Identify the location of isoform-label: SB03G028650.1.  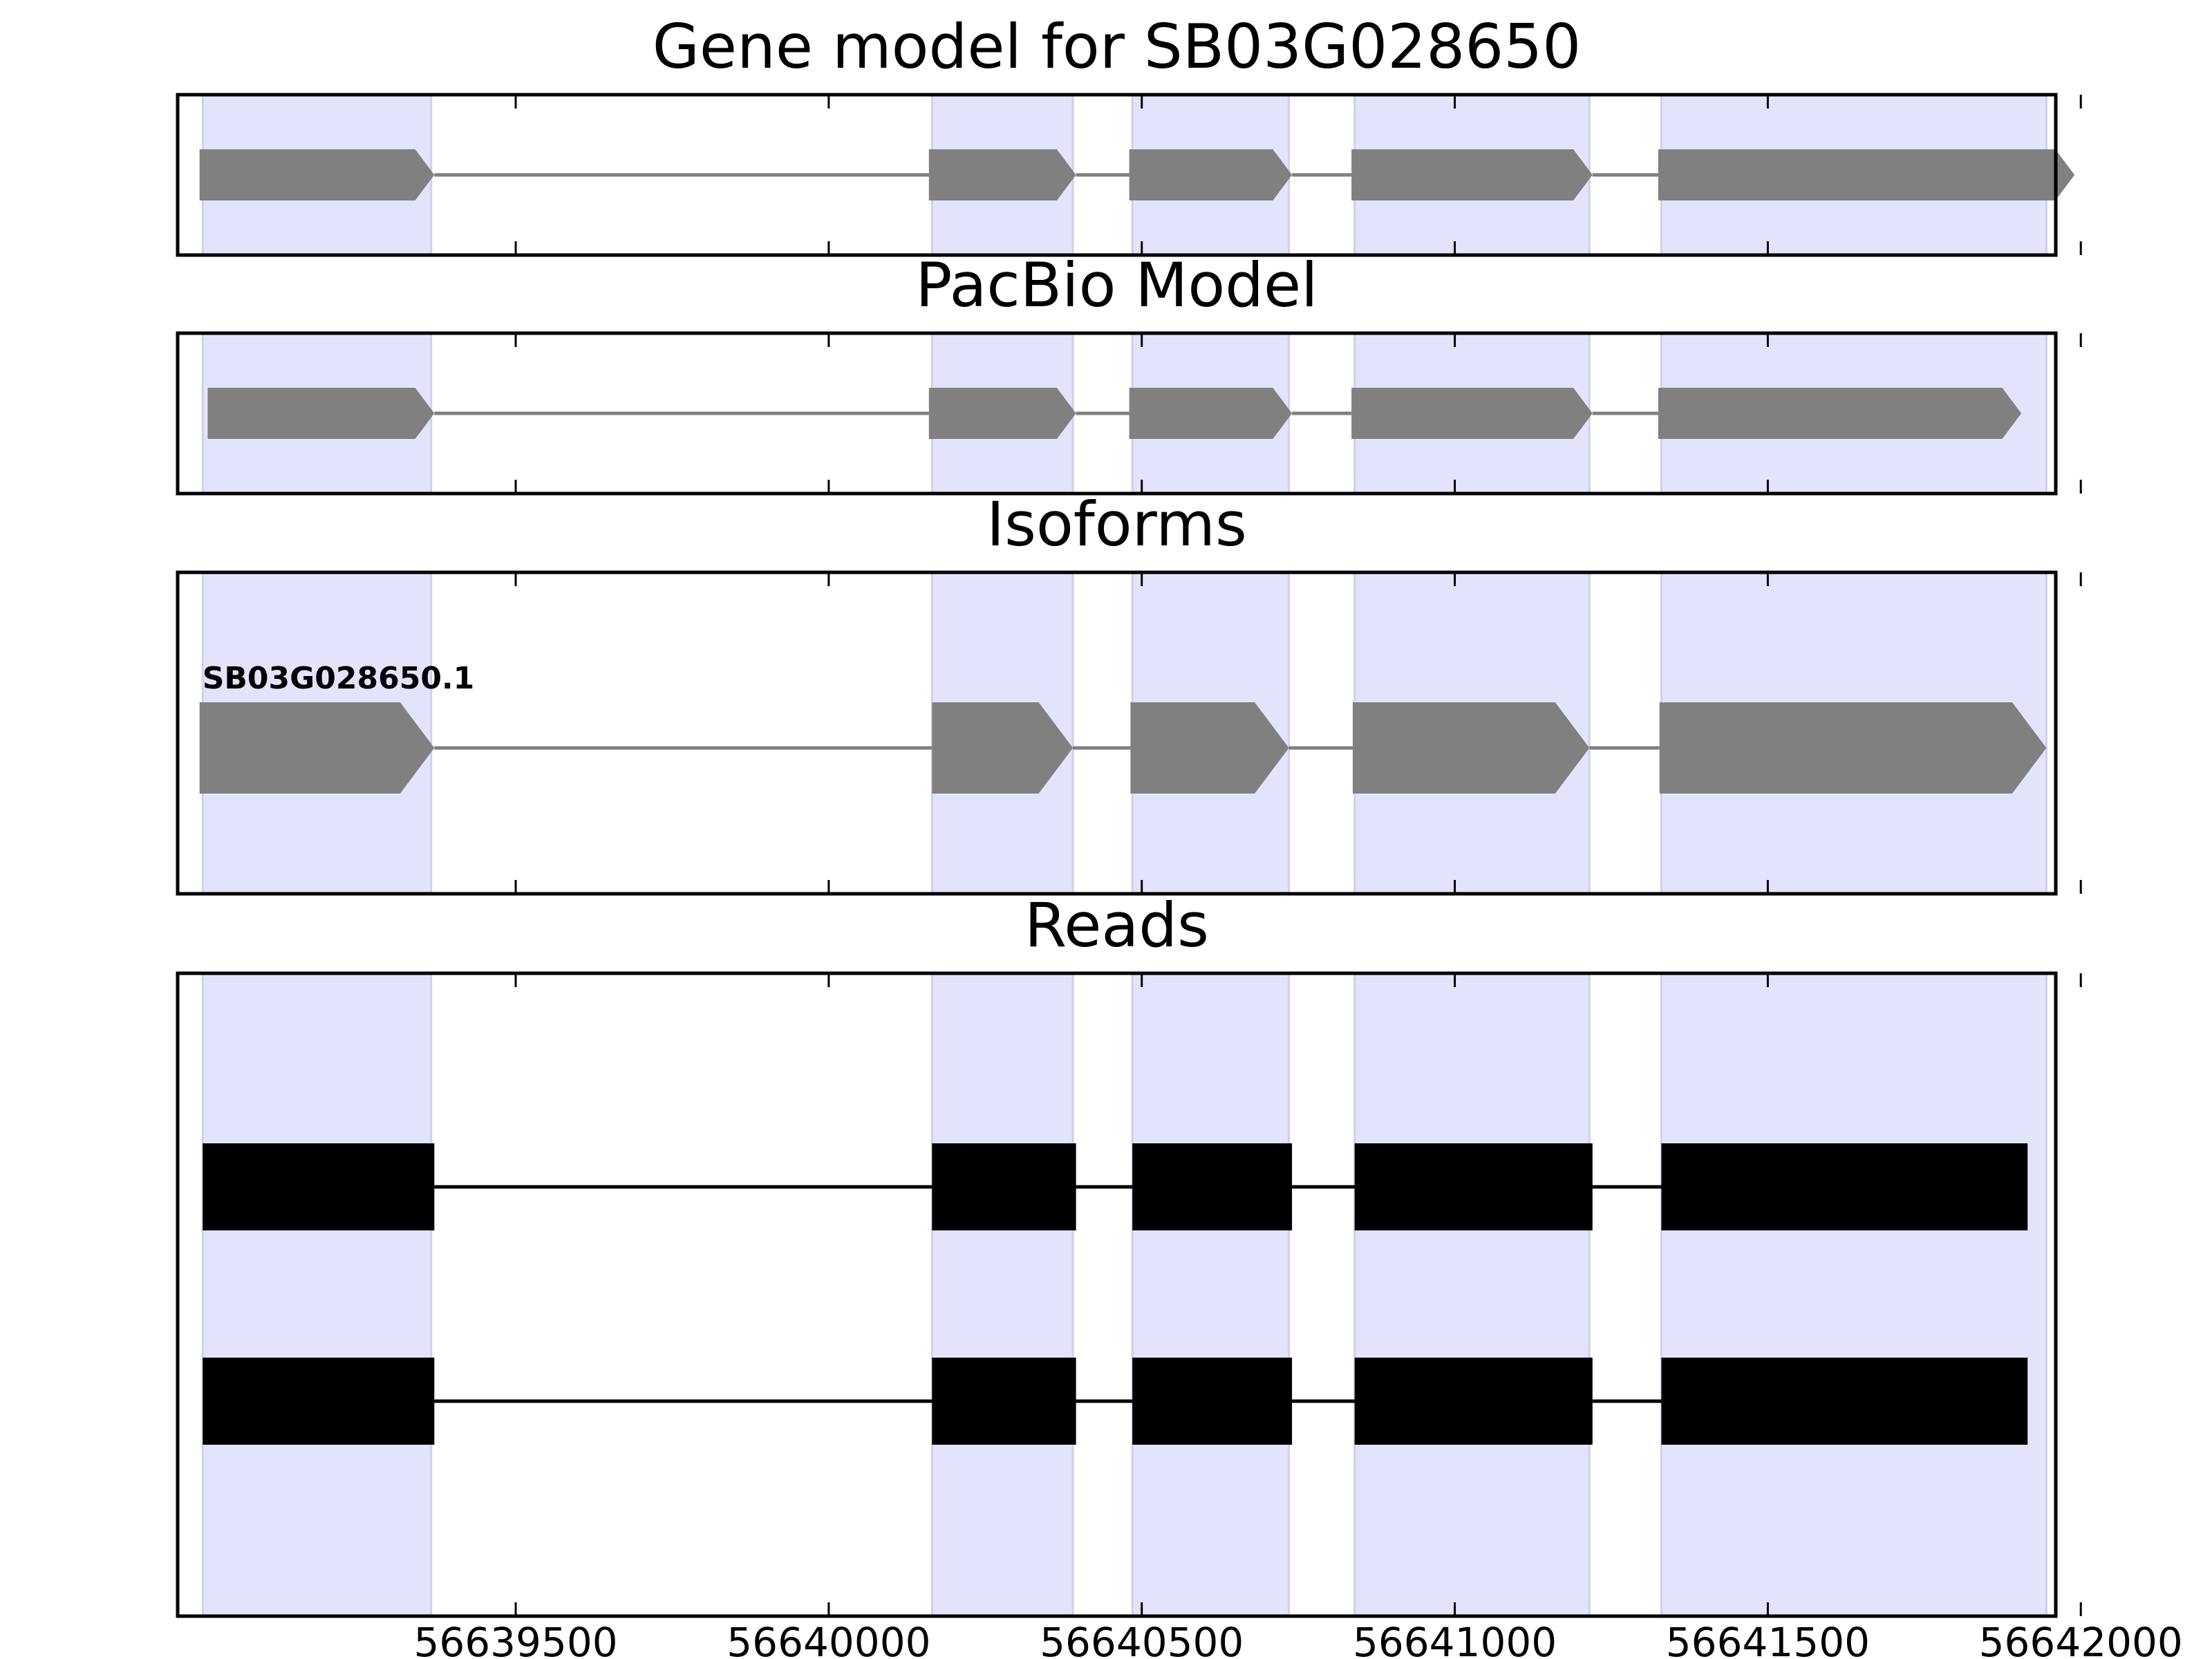
(339, 678).